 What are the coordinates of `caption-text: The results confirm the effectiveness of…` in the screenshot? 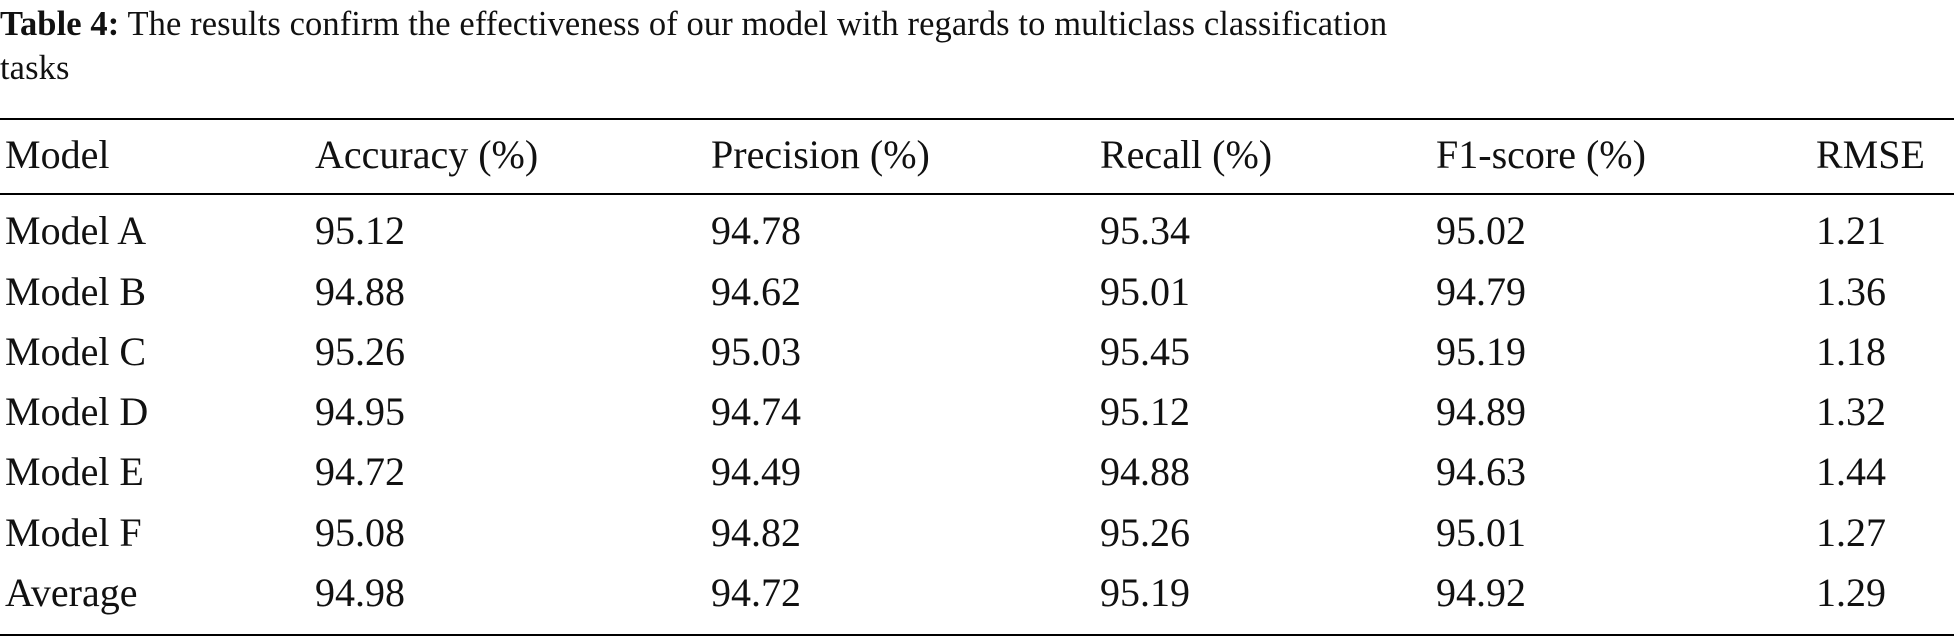 It's located at (753, 24).